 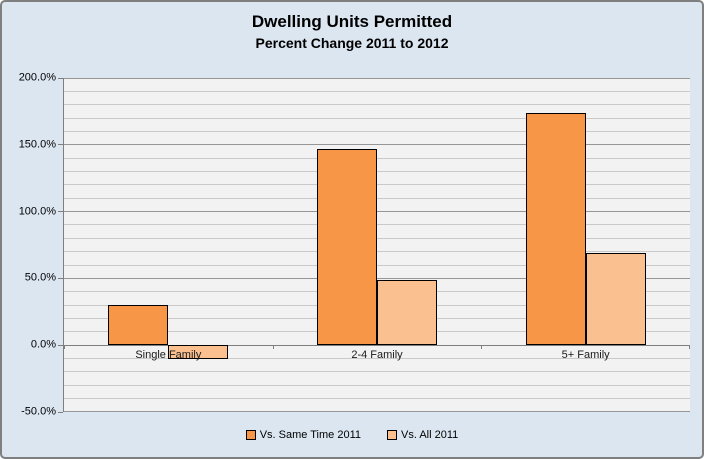 I want to click on bar-2-4-family-vs-same-time-2011, so click(x=347, y=247).